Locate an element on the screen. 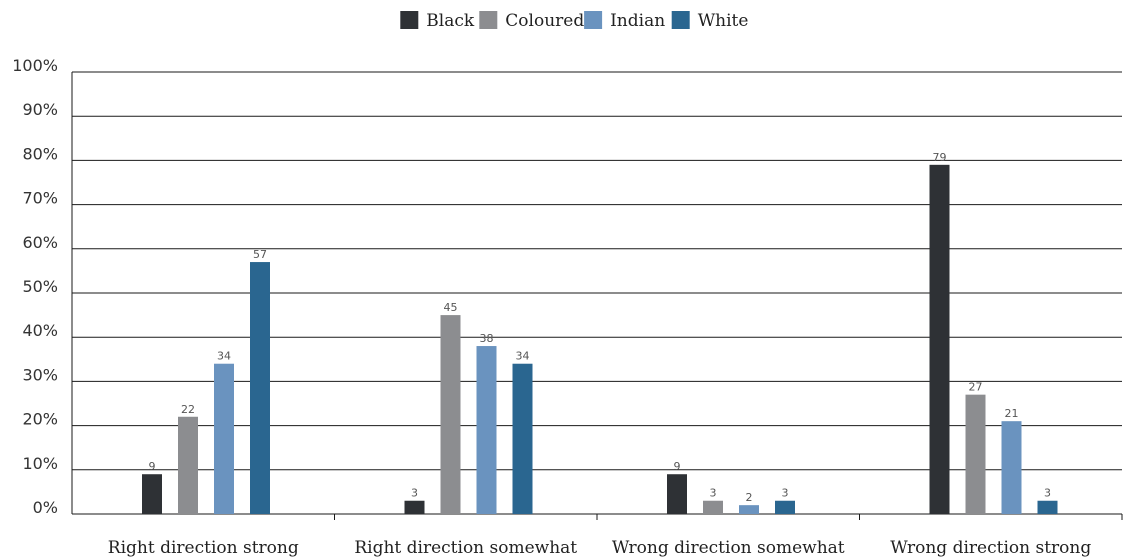 The height and width of the screenshot is (560, 1141). legend: Black Coloured Indian White is located at coordinates (574, 21).